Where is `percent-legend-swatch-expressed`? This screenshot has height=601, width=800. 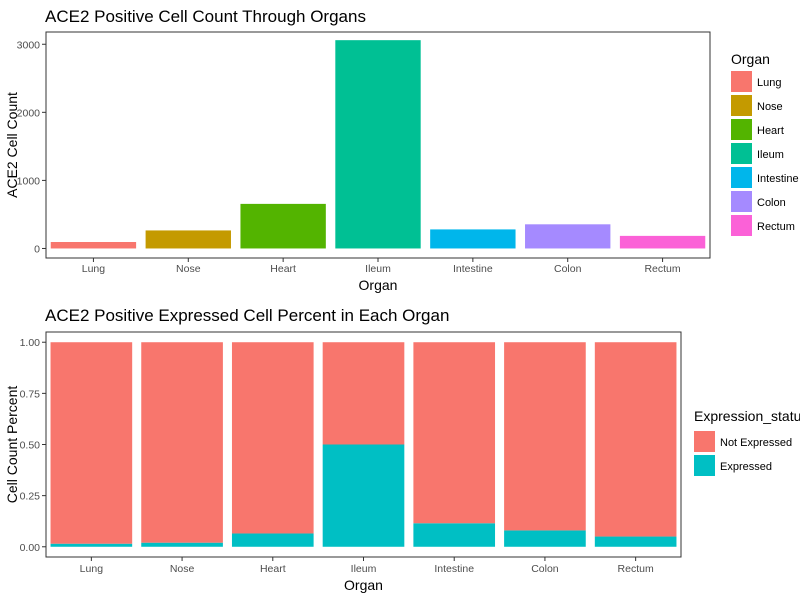 percent-legend-swatch-expressed is located at coordinates (704, 465).